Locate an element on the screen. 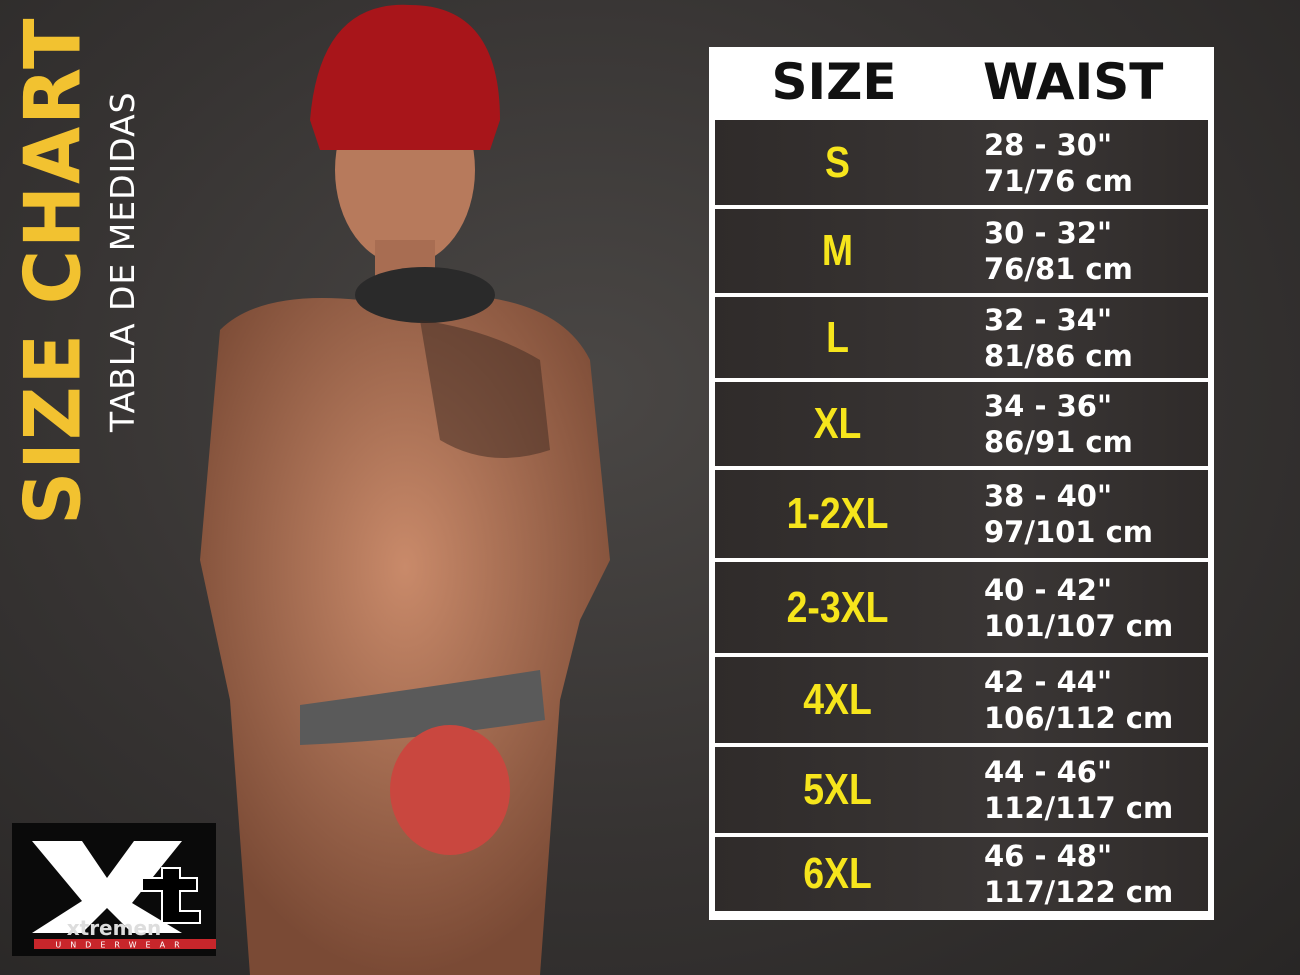 The height and width of the screenshot is (975, 1300). waist-measure: 42 - 44" 106/112 cm is located at coordinates (1066, 700).